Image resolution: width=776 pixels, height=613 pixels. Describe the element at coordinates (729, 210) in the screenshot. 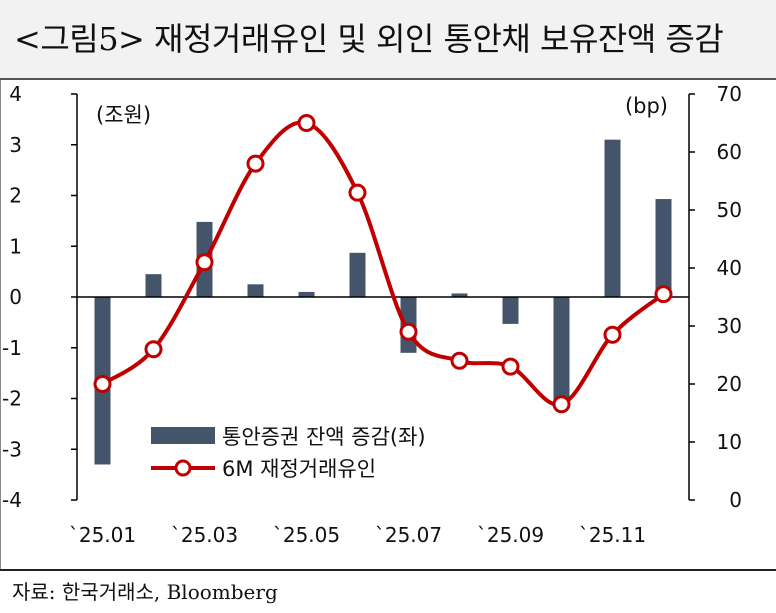

I see `right-axis-tick-label: 50` at that location.